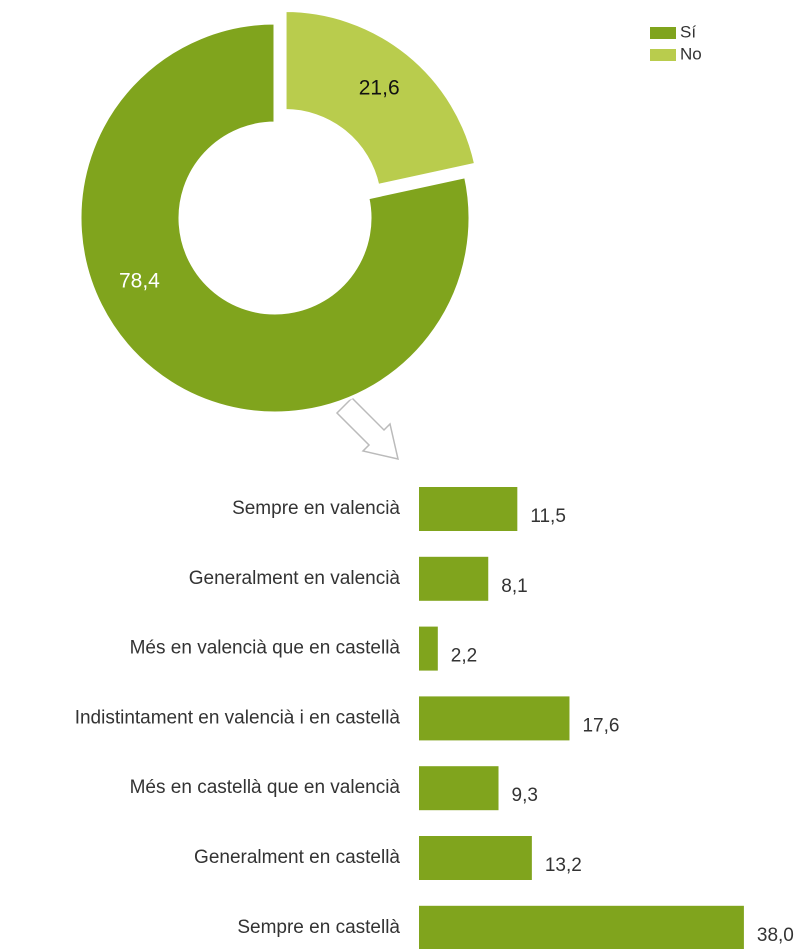  Describe the element at coordinates (318, 927) in the screenshot. I see `category-label: Sempre en castellà` at that location.